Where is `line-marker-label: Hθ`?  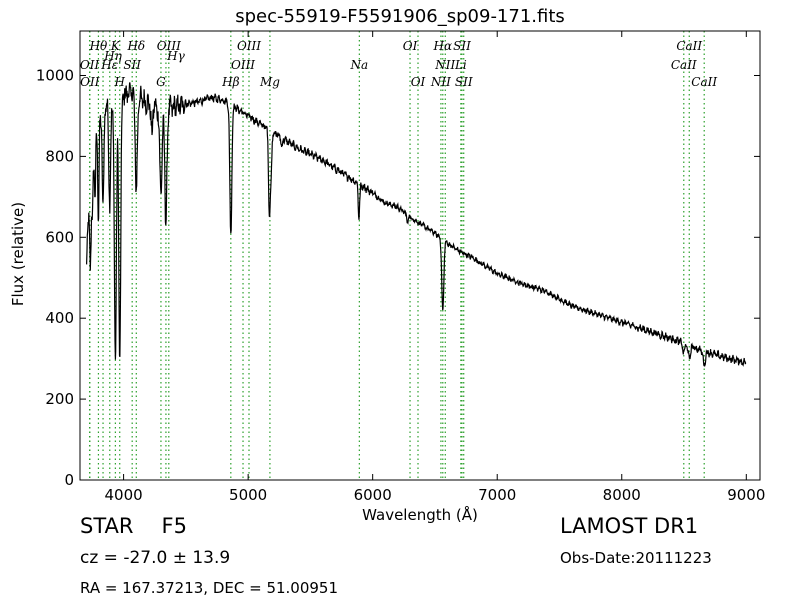
line-marker-label: Hθ is located at coordinates (98, 46).